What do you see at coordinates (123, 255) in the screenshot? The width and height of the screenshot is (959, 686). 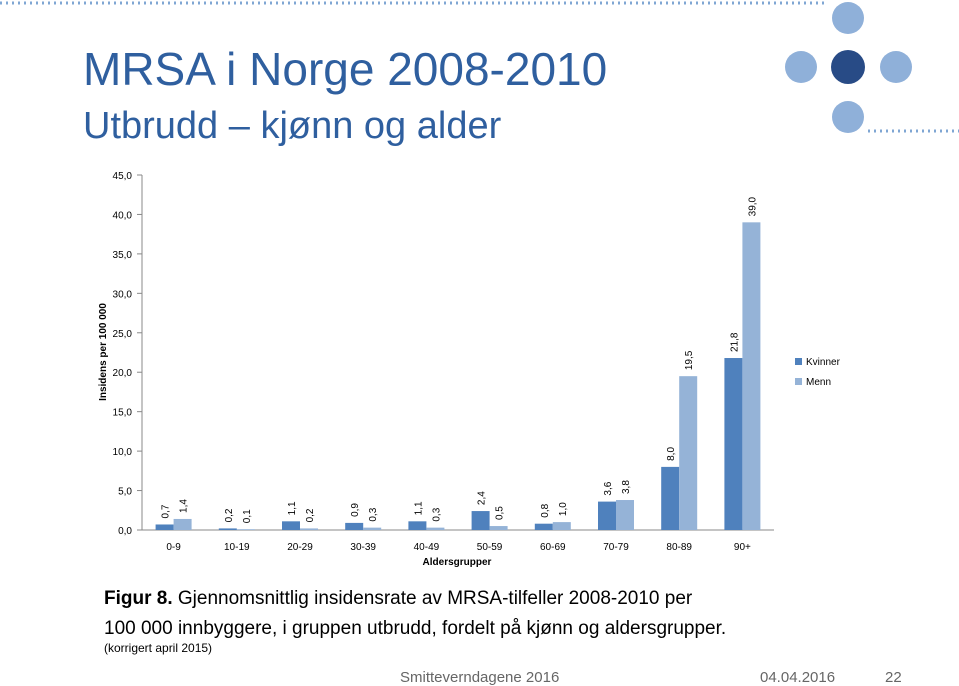 I see `y-tick-label: 35,0` at bounding box center [123, 255].